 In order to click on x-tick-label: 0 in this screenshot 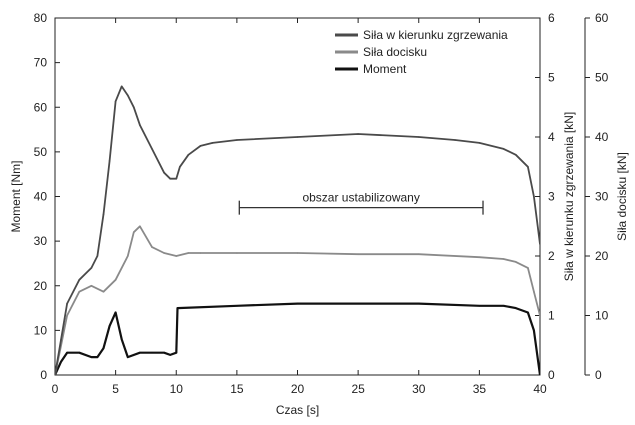, I will do `click(55, 389)`.